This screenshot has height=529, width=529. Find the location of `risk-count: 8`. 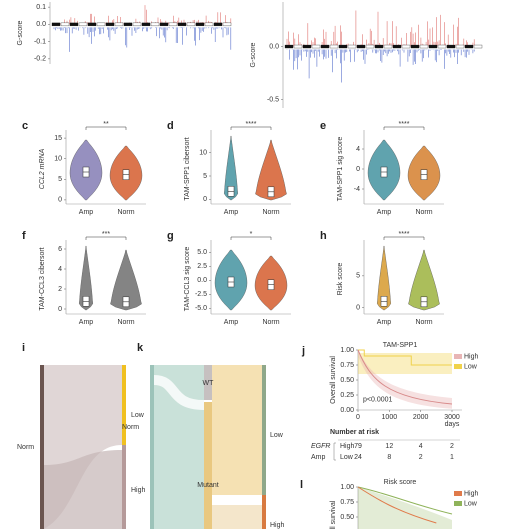

risk-count: 8 is located at coordinates (389, 457).